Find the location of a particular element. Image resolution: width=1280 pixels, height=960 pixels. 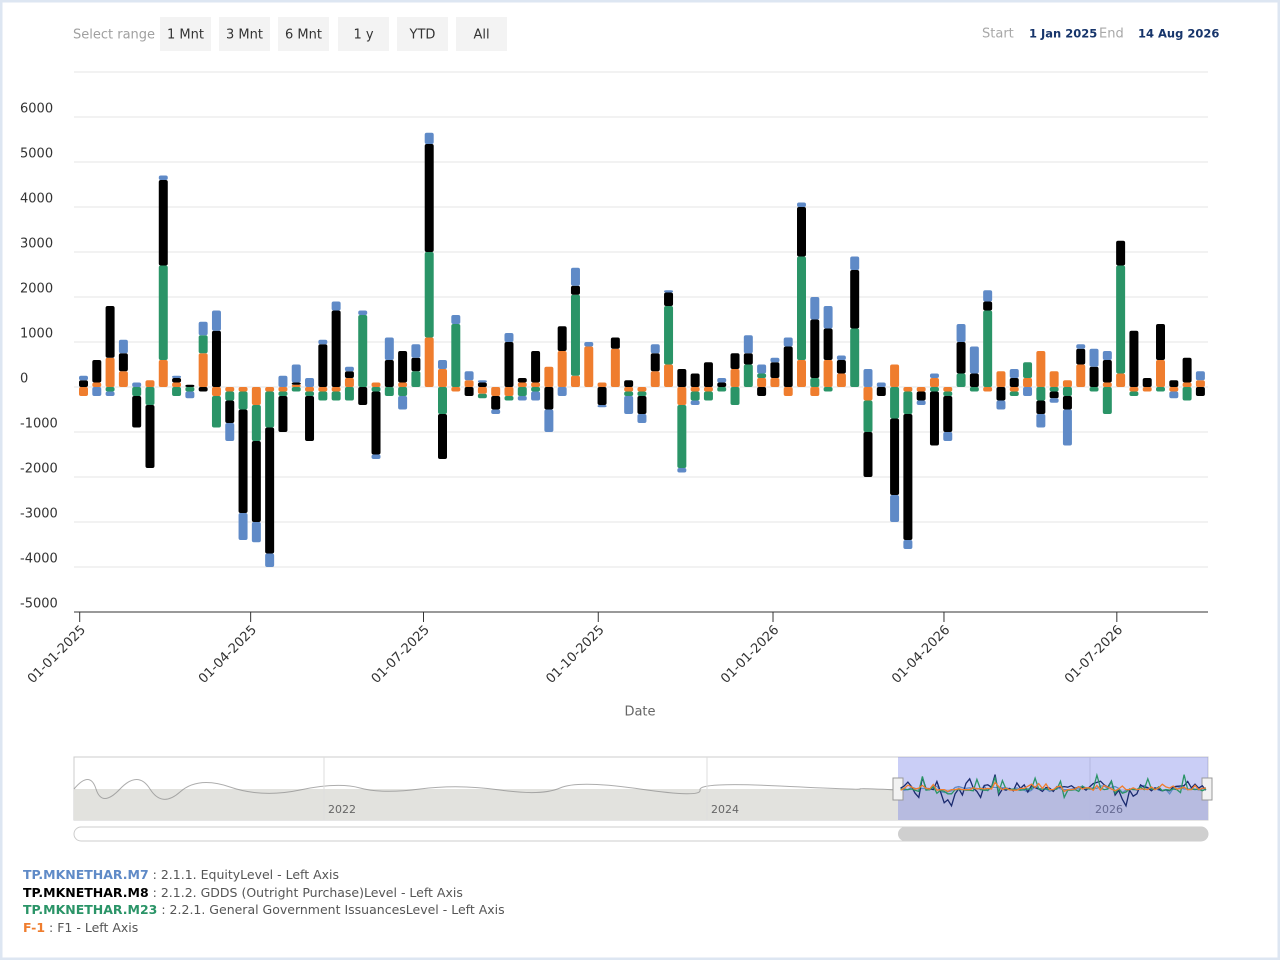

range-button-label: 1 y is located at coordinates (363, 35).